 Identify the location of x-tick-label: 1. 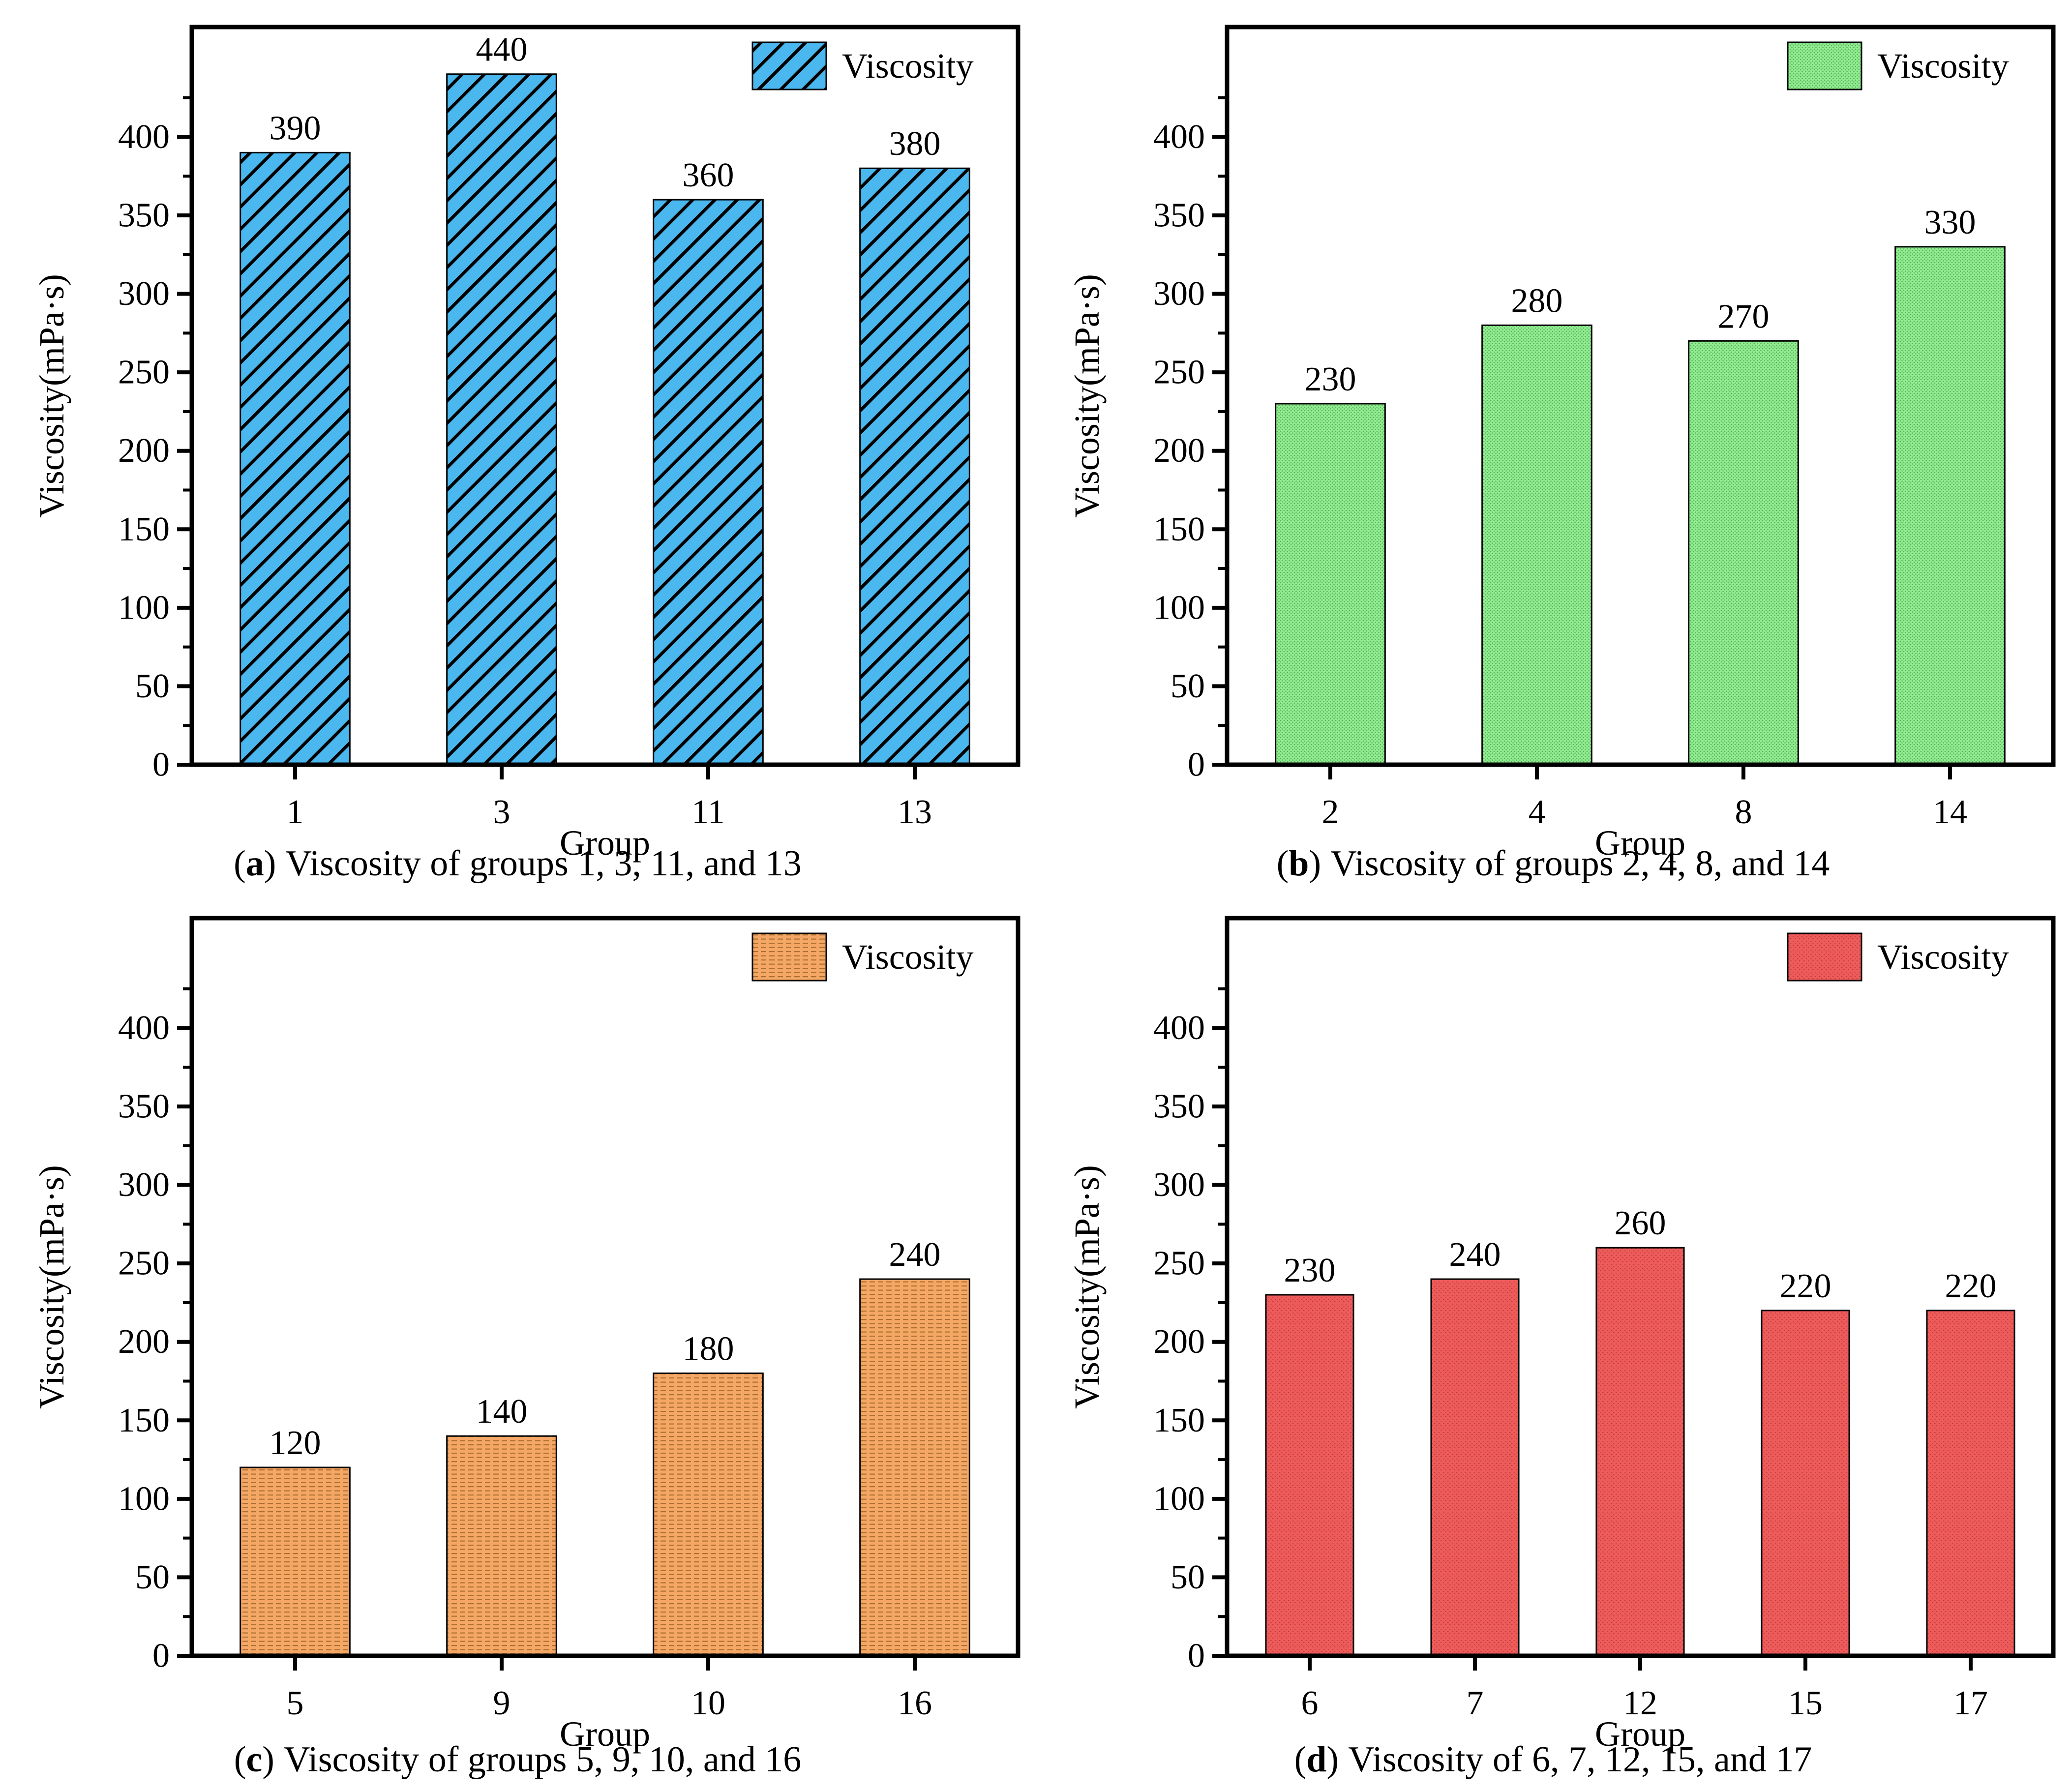
(295, 812).